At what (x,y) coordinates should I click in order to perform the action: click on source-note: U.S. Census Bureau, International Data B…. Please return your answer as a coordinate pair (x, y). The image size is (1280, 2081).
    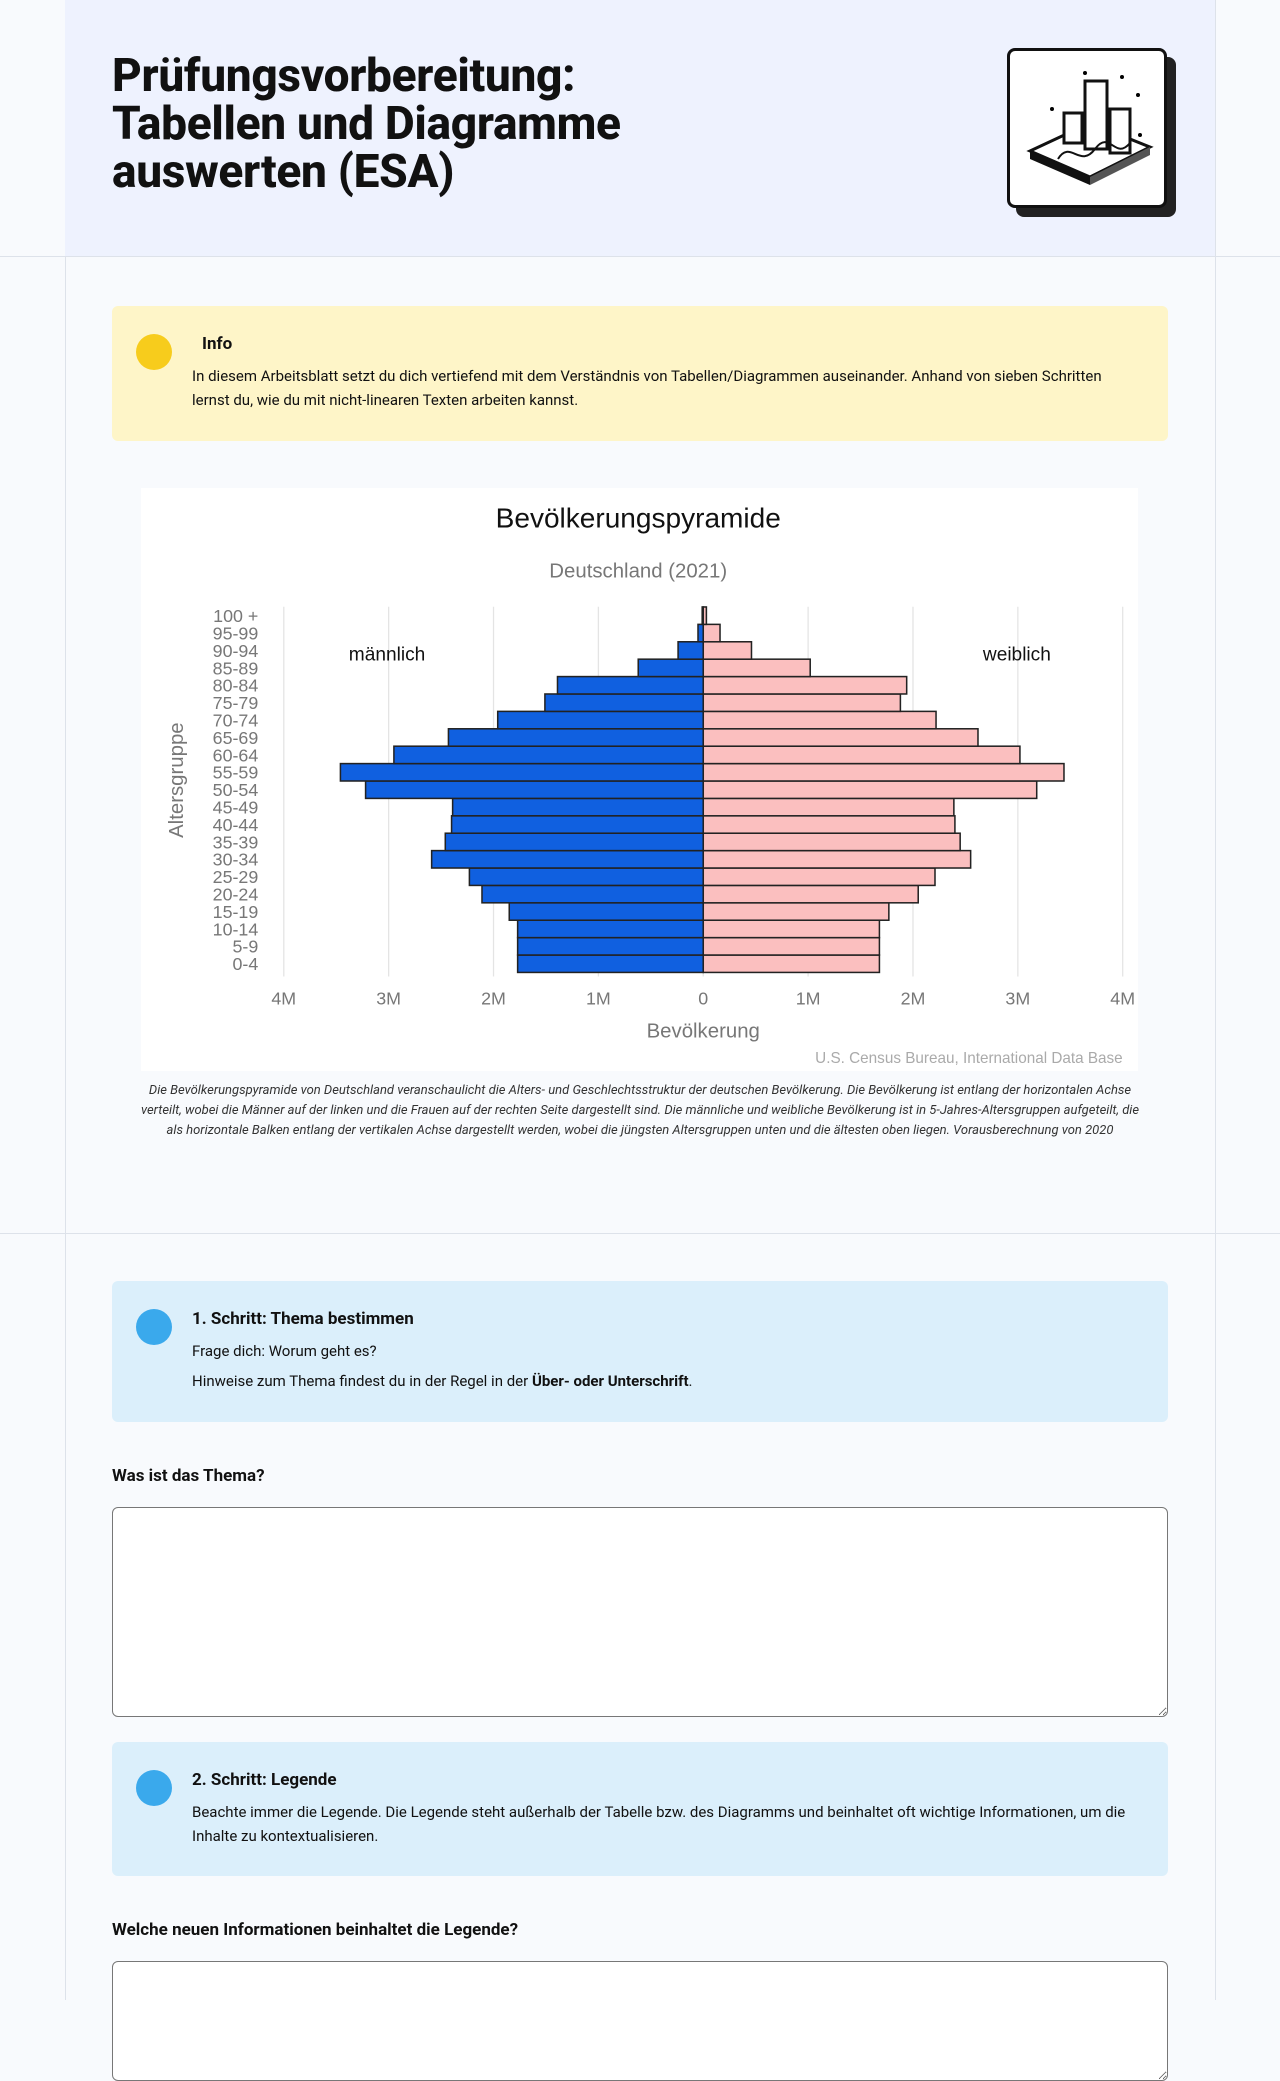
    Looking at the image, I should click on (968, 1058).